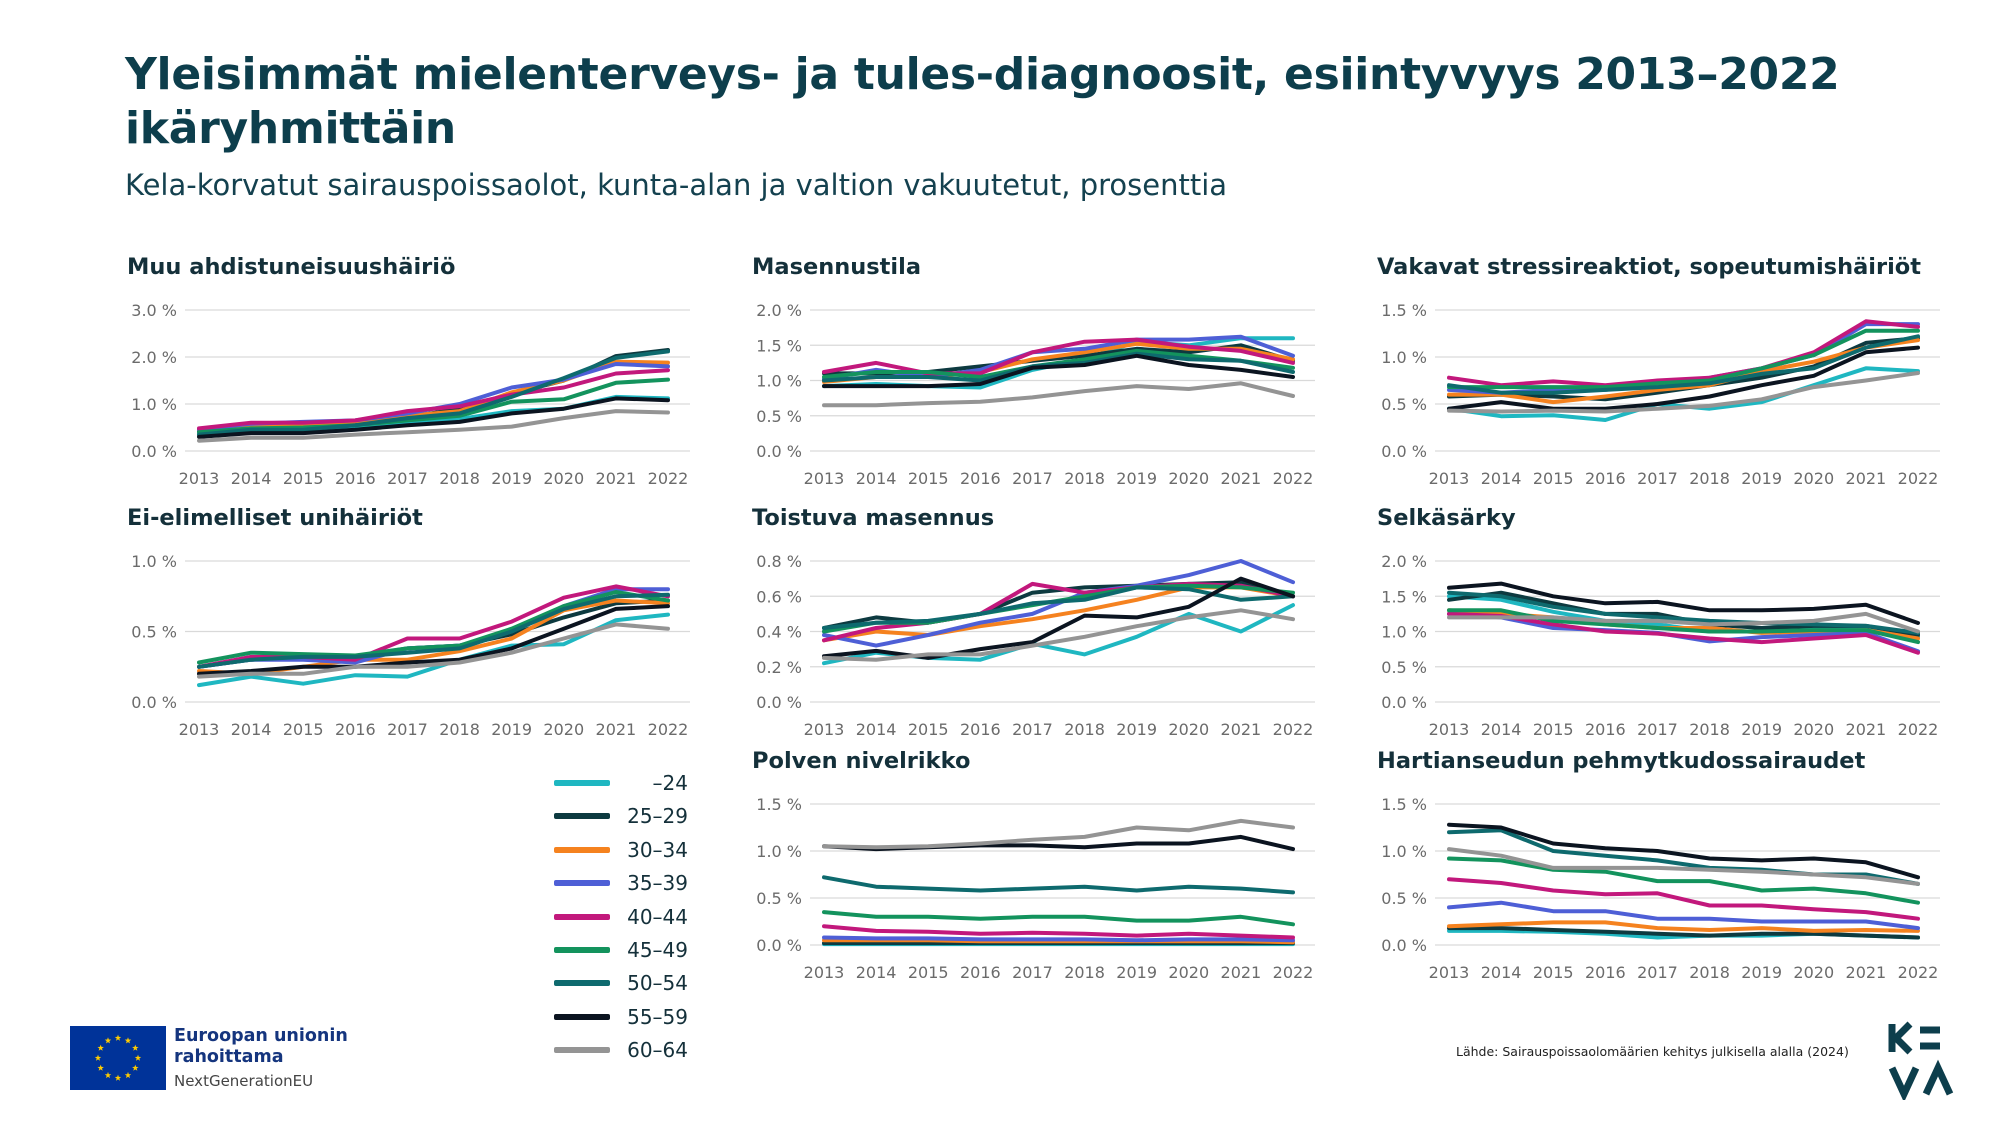 The width and height of the screenshot is (2000, 1125). Describe the element at coordinates (1924, 1061) in the screenshot. I see `keva-logo` at that location.